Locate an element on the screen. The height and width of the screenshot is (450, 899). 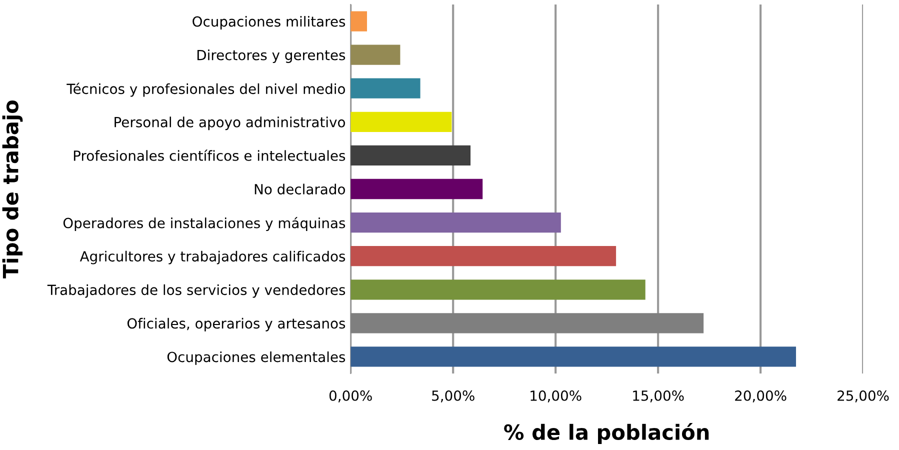
y-tick-label: Técnicos y profesionales del nivel medio is located at coordinates (205, 89).